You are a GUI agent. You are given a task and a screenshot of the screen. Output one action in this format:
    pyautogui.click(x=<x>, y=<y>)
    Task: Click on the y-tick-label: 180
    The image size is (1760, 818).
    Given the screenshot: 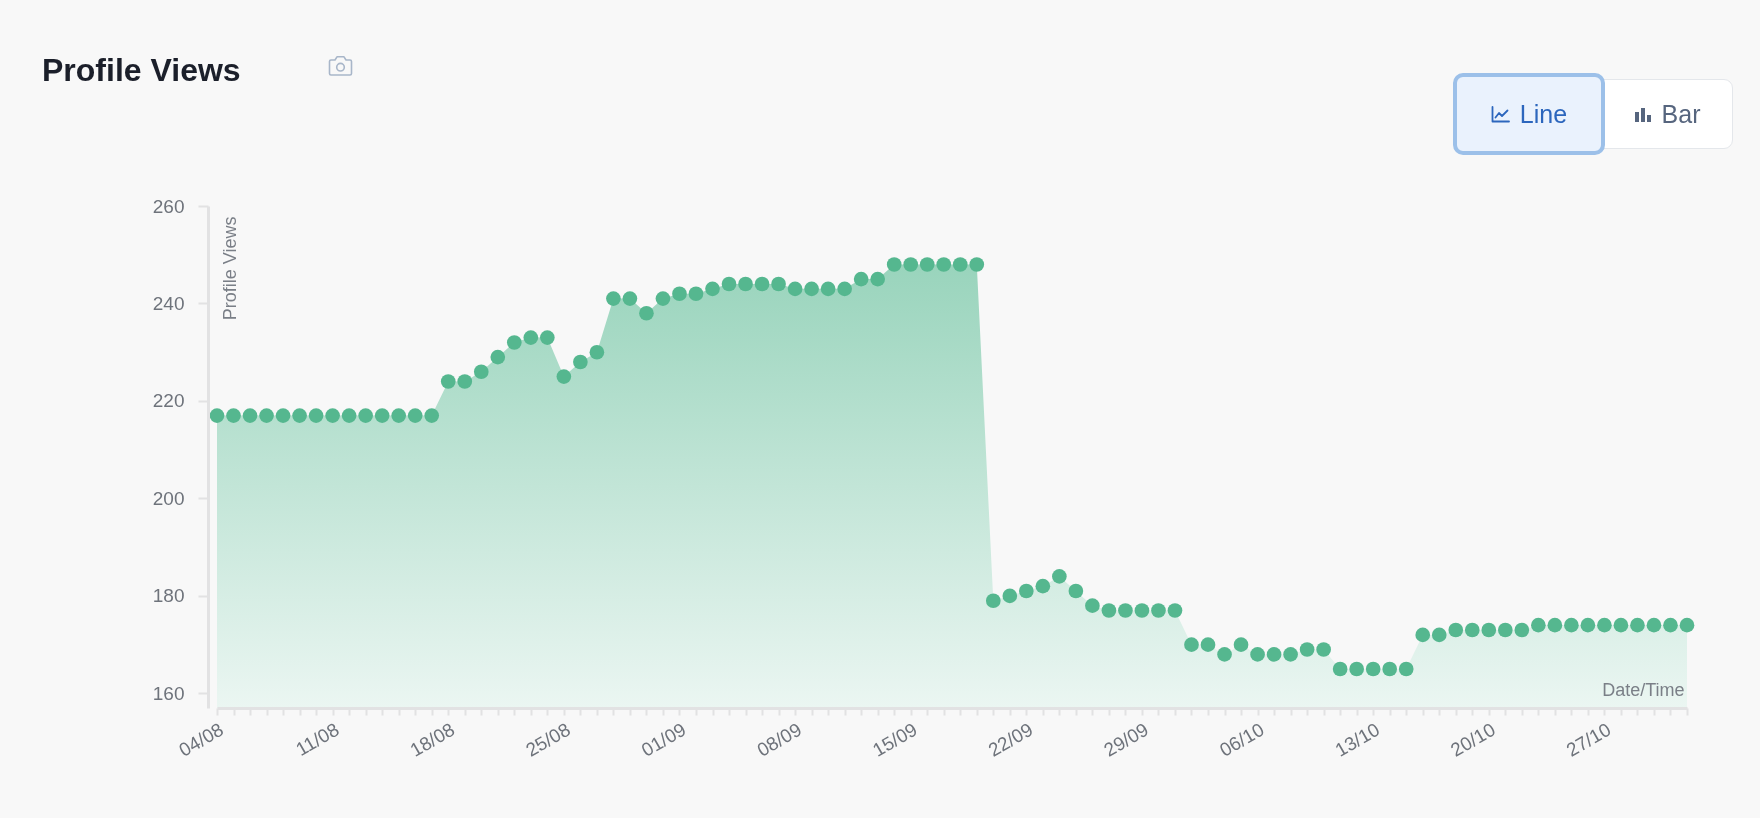 What is the action you would take?
    pyautogui.click(x=168, y=596)
    